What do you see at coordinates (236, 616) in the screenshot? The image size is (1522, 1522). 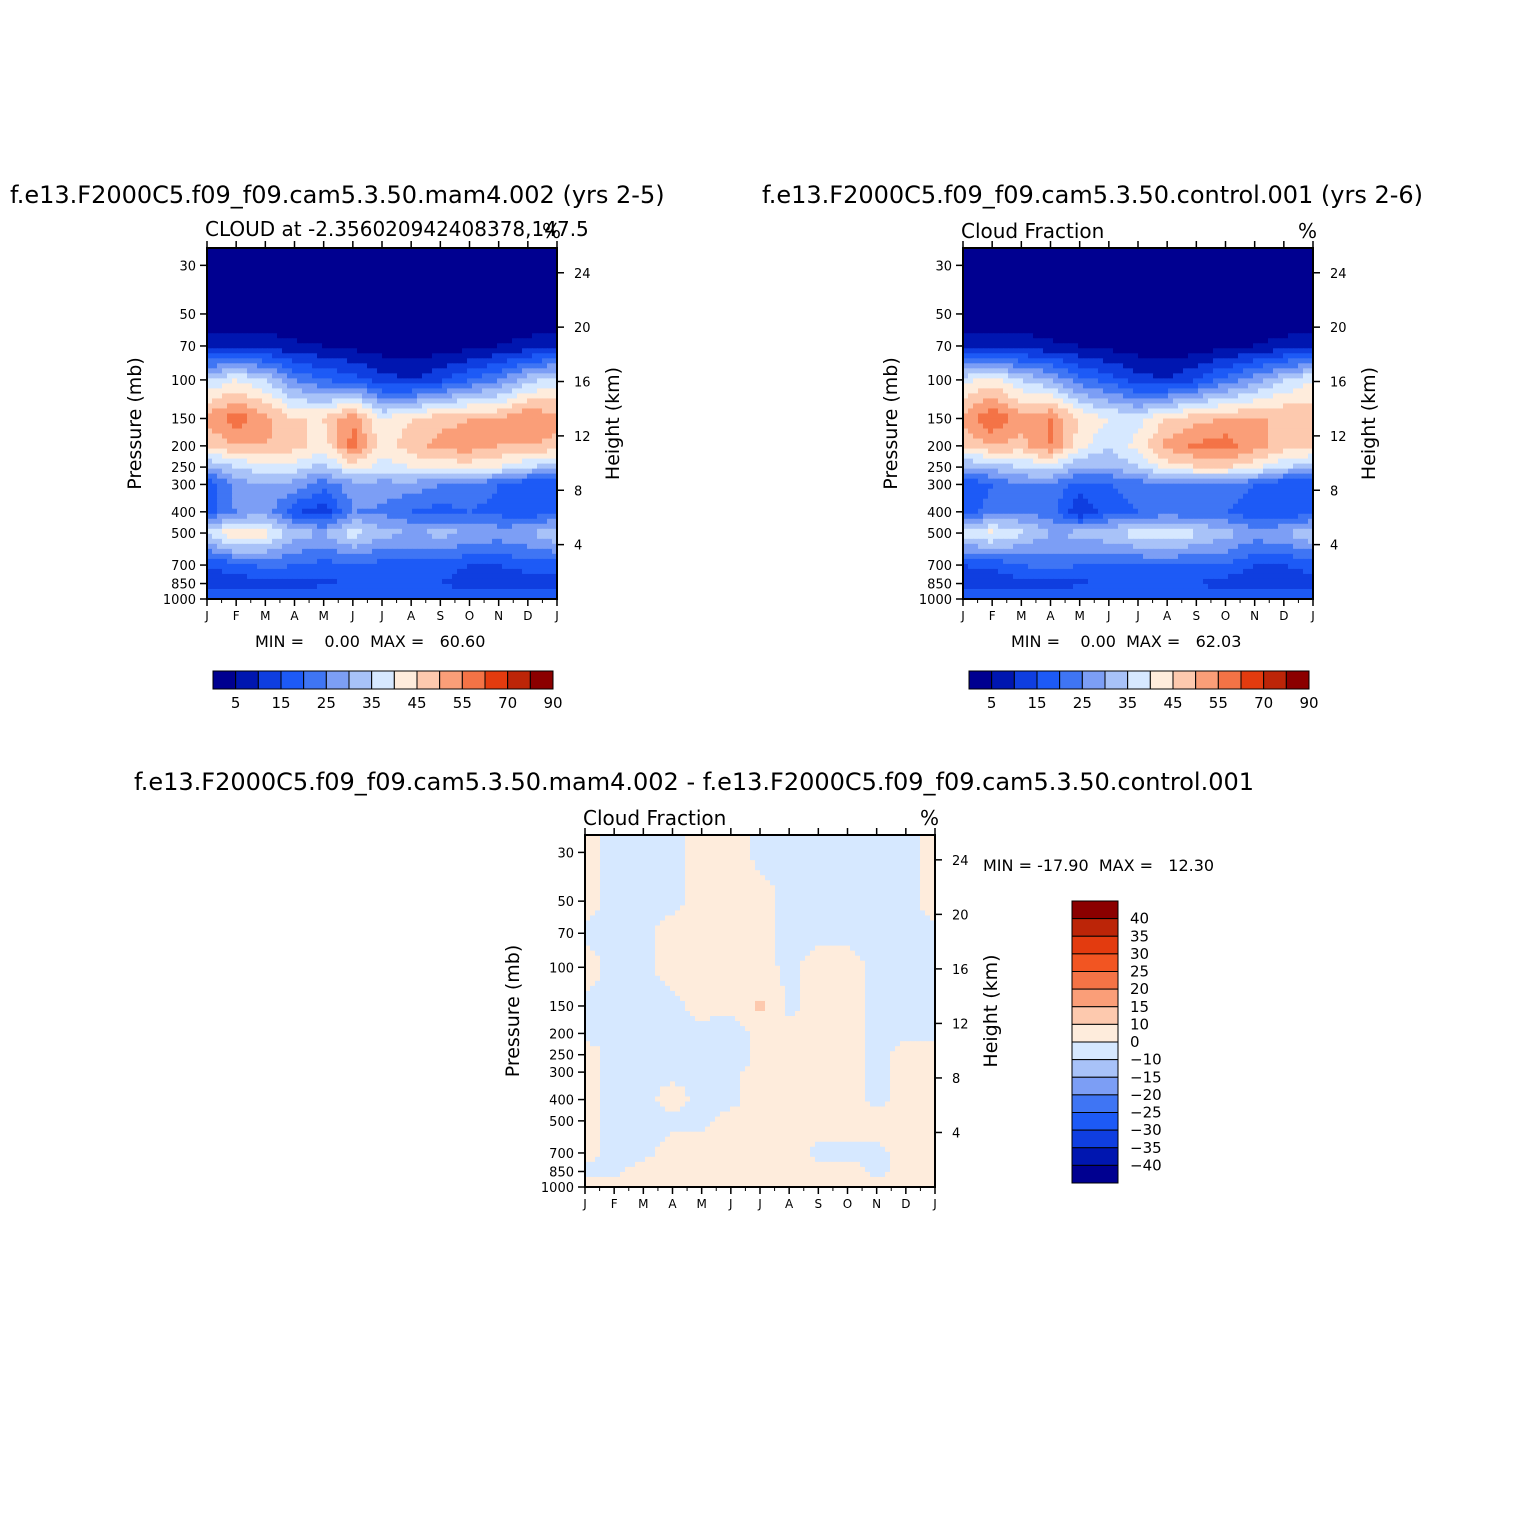 I see `x-tick-label: F` at bounding box center [236, 616].